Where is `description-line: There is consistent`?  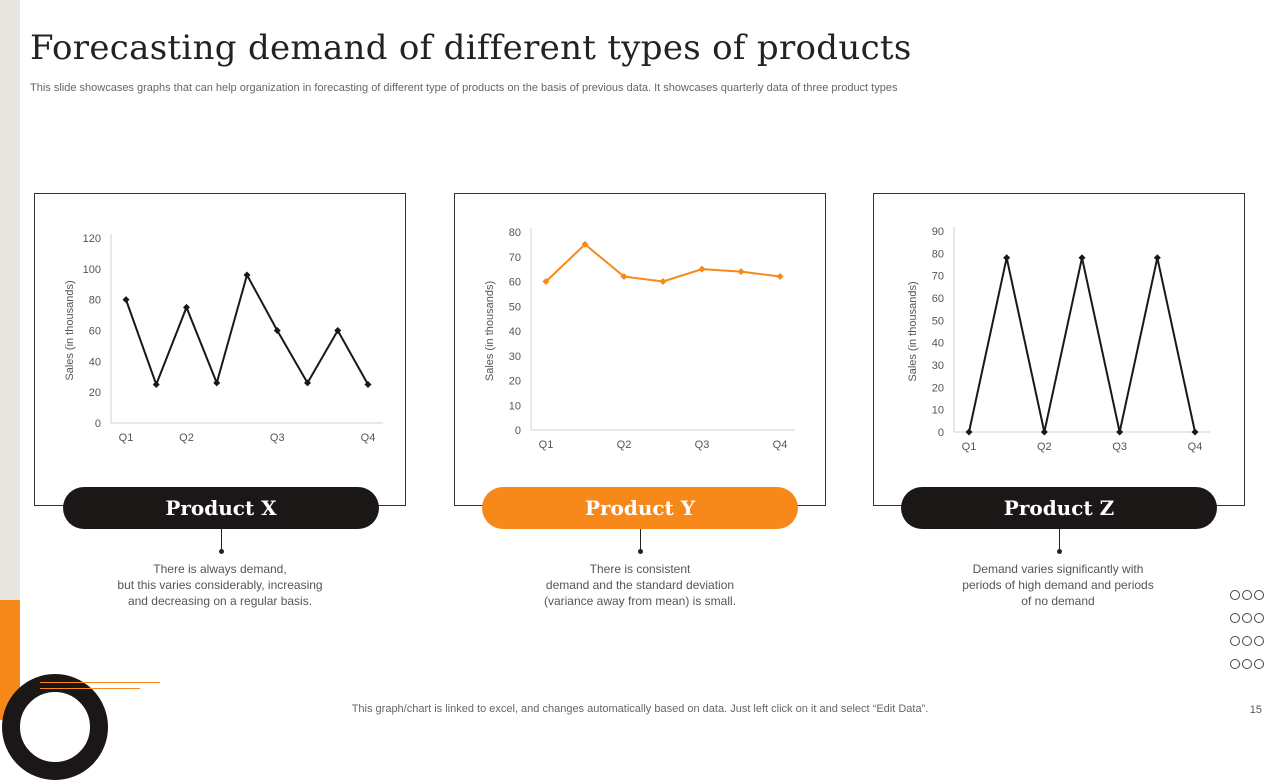 description-line: There is consistent is located at coordinates (640, 569).